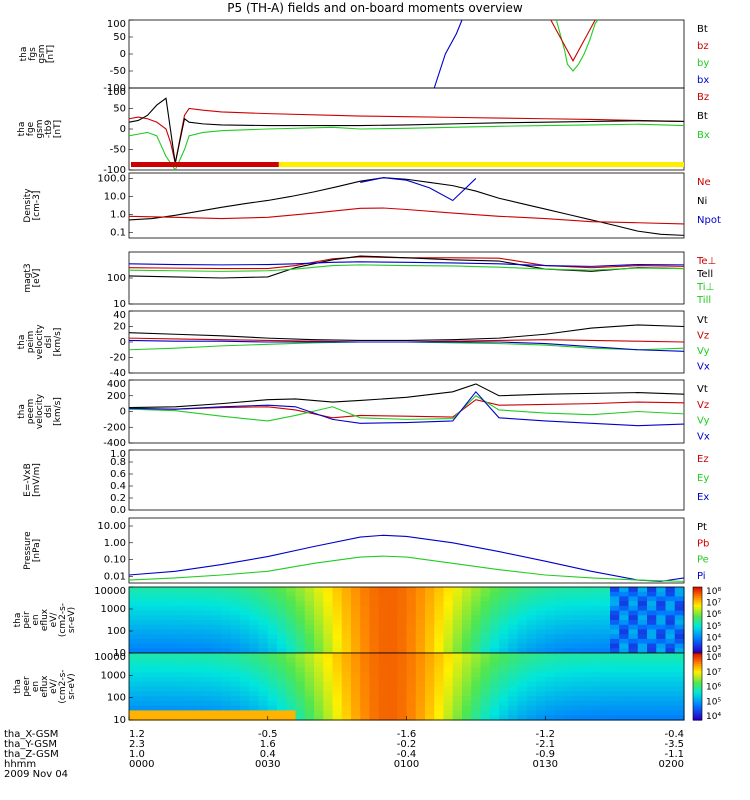 This screenshot has height=800, width=750. What do you see at coordinates (703, 46) in the screenshot?
I see `legend-label: bz` at bounding box center [703, 46].